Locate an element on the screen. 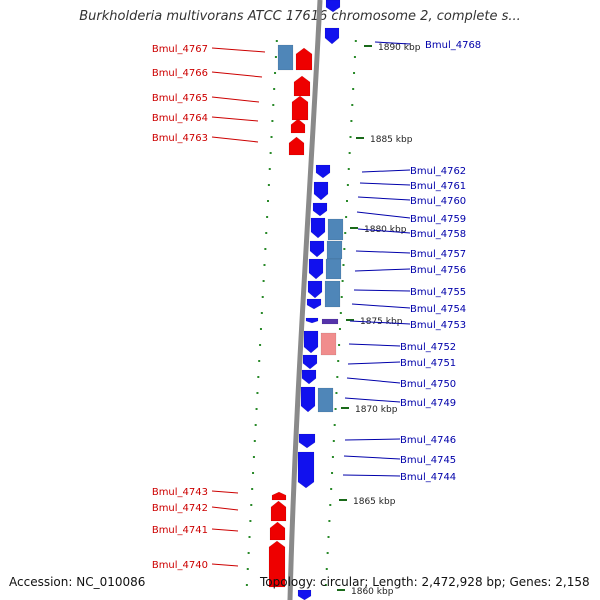 The height and width of the screenshot is (600, 600). chromosome-backbone is located at coordinates (305, 300).